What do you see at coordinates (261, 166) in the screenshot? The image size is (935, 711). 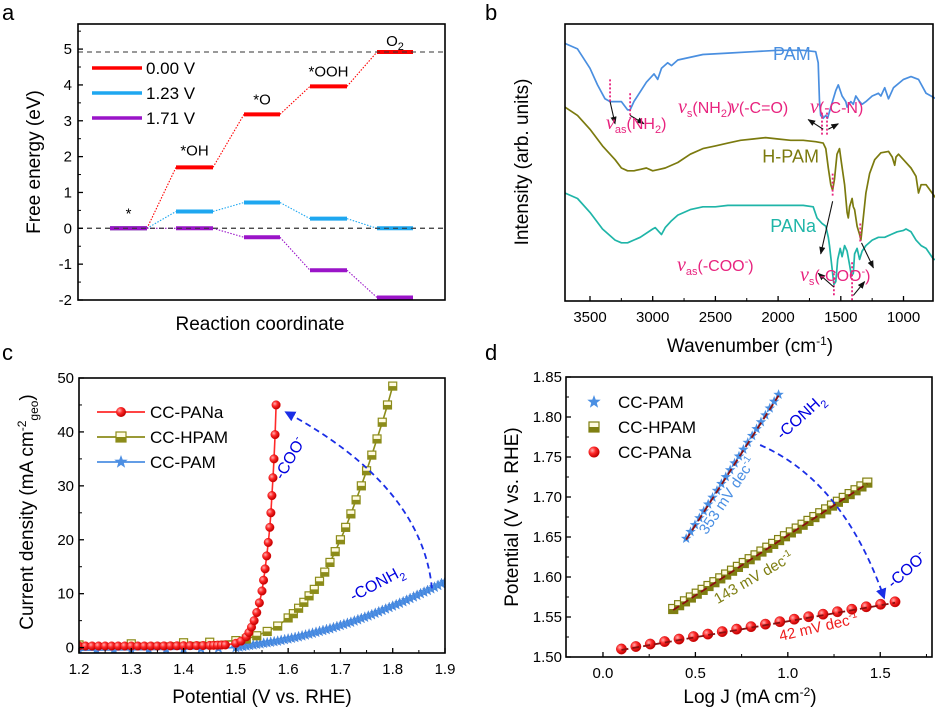 I see `panel-a-plot-area: * *OH *O *OOH O2` at bounding box center [261, 166].